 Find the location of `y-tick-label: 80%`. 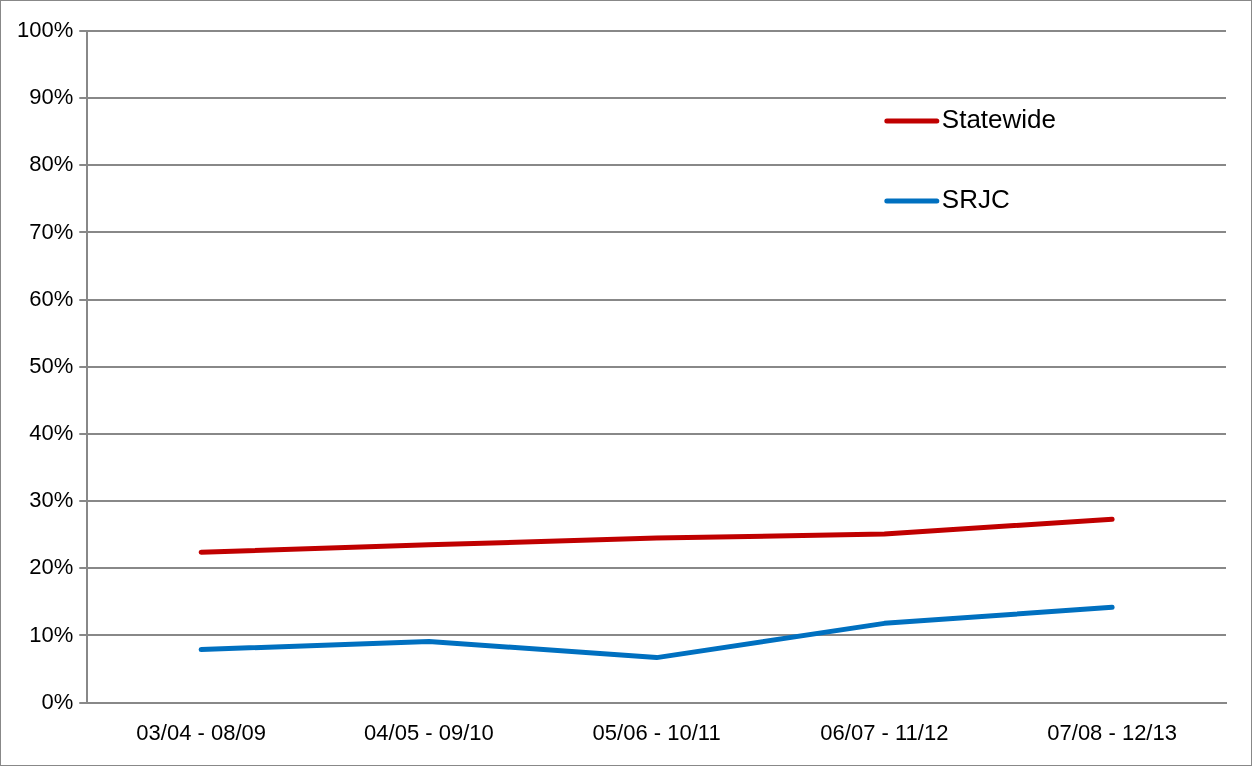

y-tick-label: 80% is located at coordinates (51, 164).